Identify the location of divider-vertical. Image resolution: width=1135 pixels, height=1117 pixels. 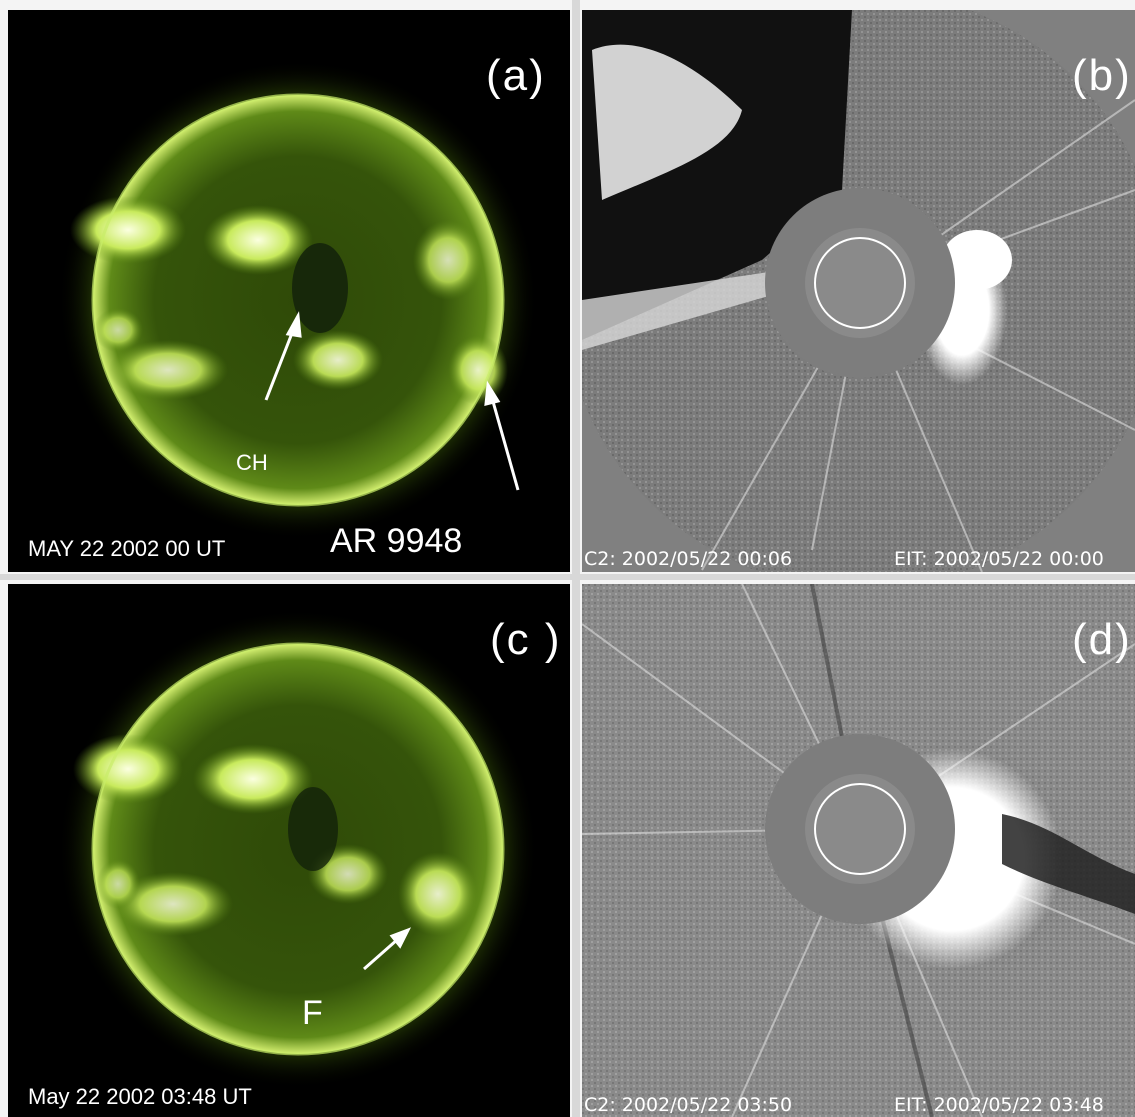
(576, 558).